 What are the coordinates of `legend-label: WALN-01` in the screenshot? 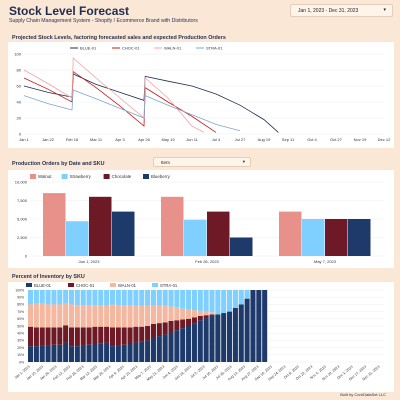 It's located at (173, 48).